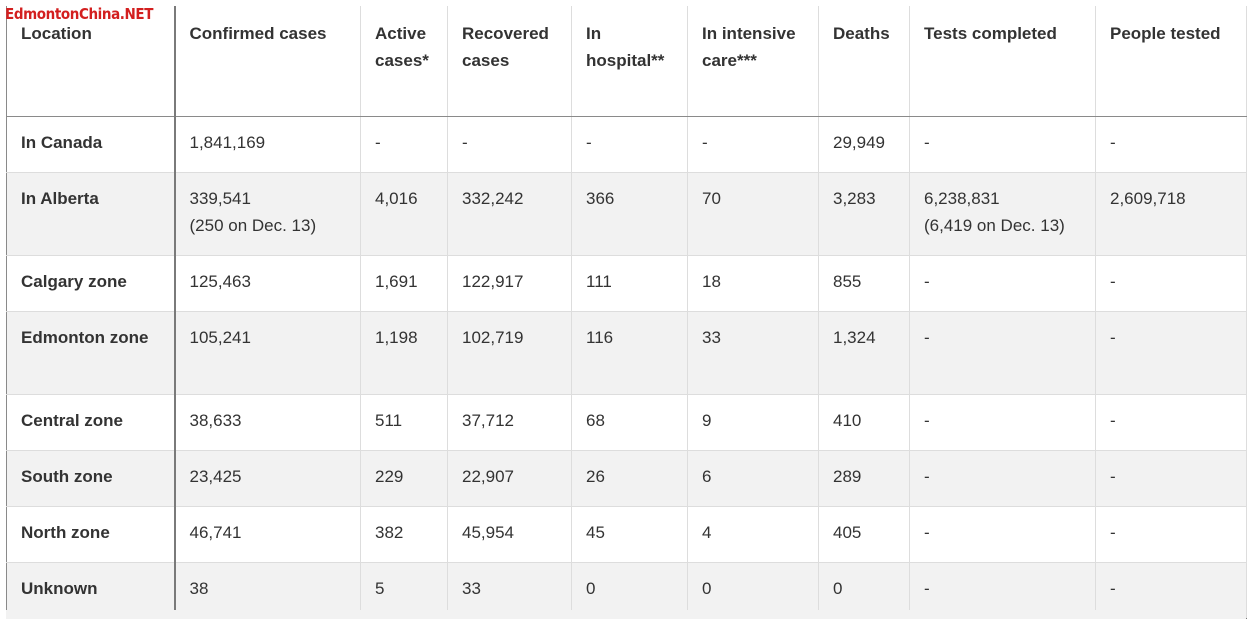 The height and width of the screenshot is (619, 1255). Describe the element at coordinates (509, 353) in the screenshot. I see `cell-recovered: 102,719` at that location.